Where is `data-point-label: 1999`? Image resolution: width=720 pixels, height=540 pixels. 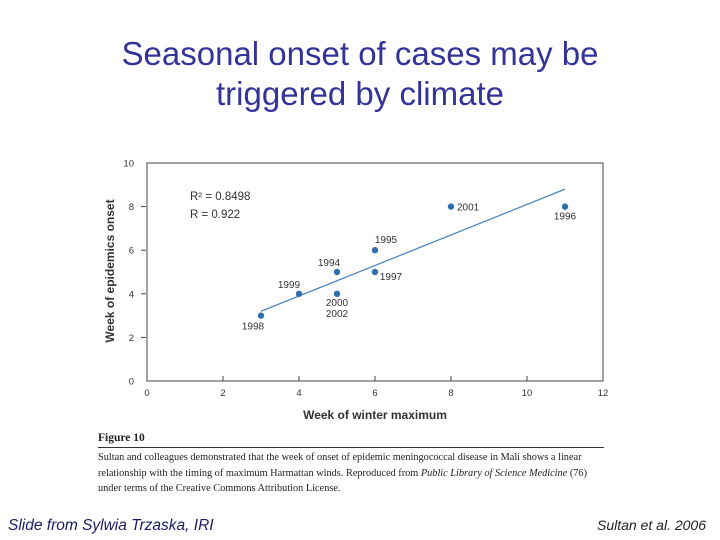
data-point-label: 1999 is located at coordinates (289, 285).